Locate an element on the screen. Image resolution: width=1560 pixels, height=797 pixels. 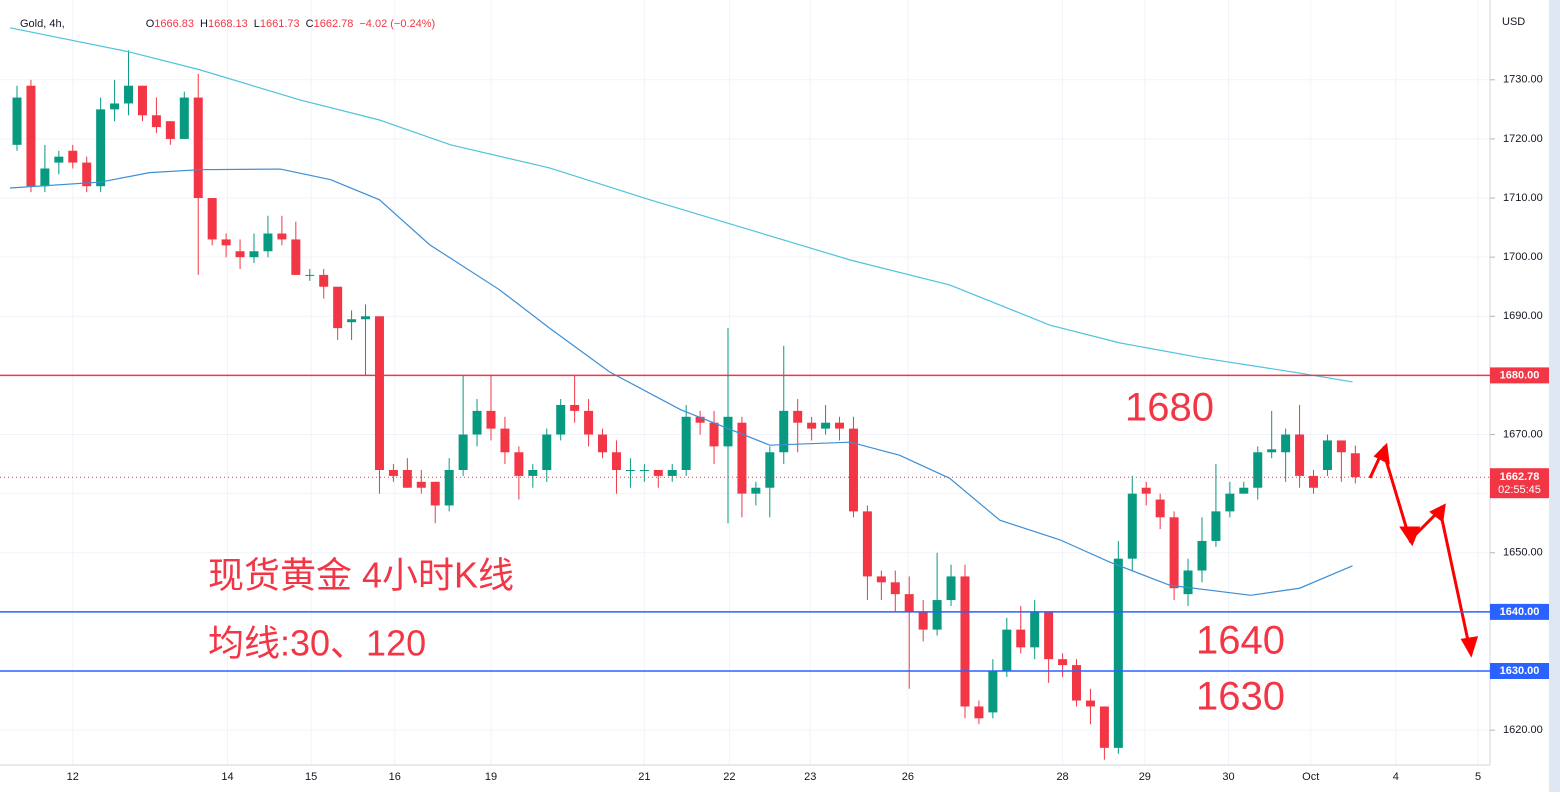
x-tick-label: 30 is located at coordinates (1228, 777).